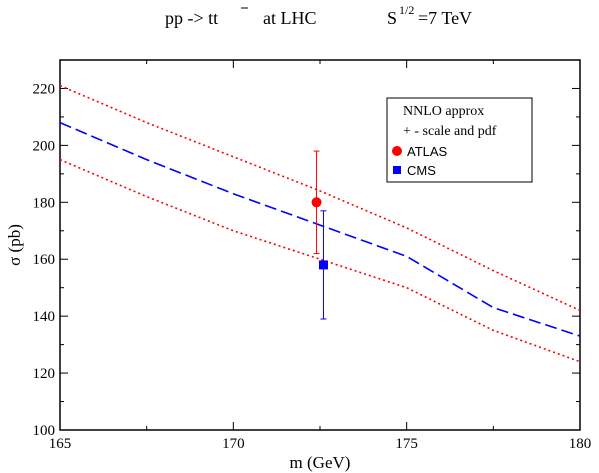 Image resolution: width=599 pixels, height=473 pixels. I want to click on legend: NNLO approx + - scale and pdf ATLAS CMS, so click(459, 140).